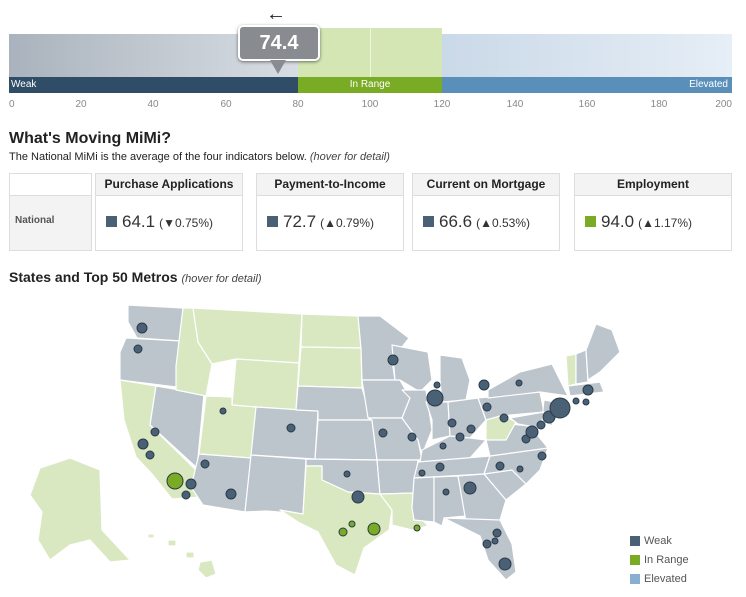  Describe the element at coordinates (80, 510) in the screenshot. I see `state-alaska` at that location.